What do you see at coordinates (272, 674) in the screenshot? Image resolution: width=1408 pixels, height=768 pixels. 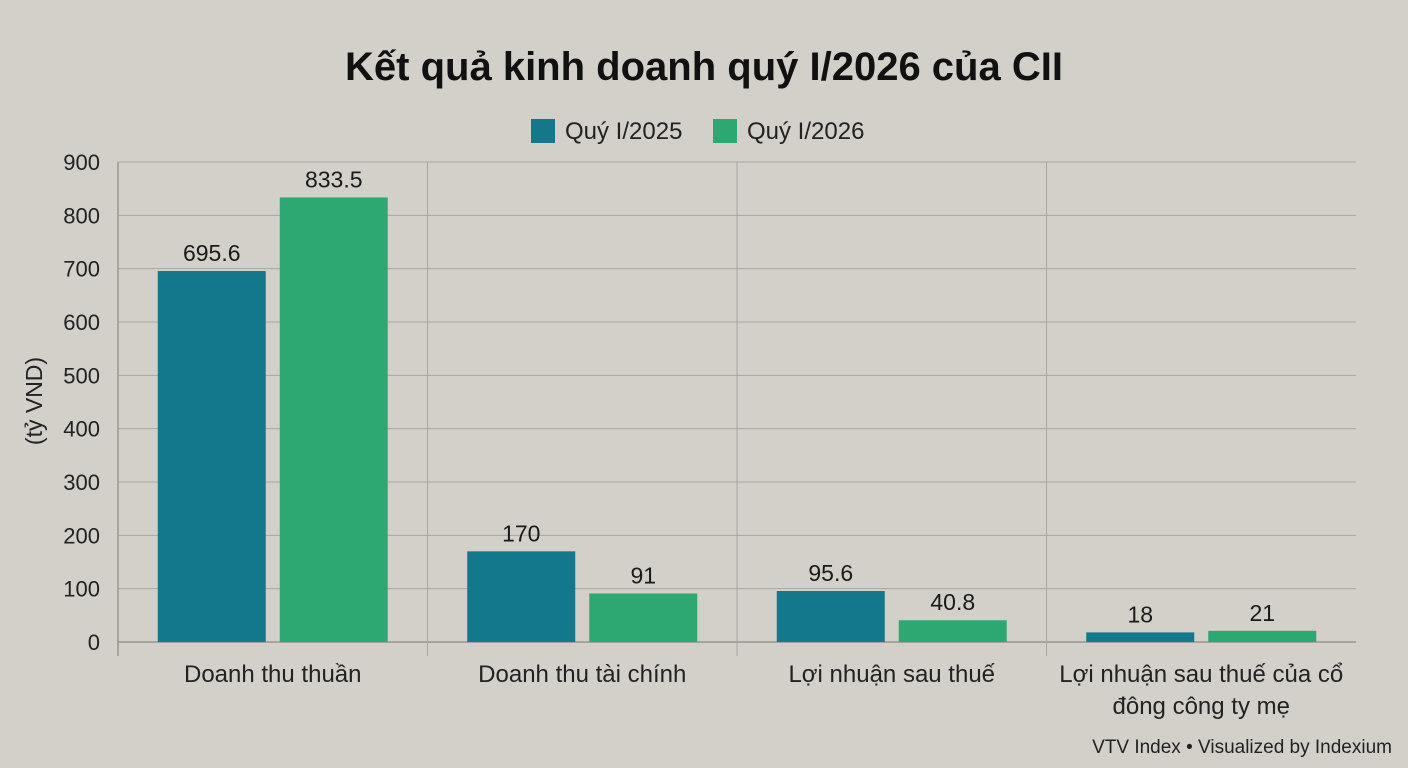 I see `category-label: Doanh thu thuần` at bounding box center [272, 674].